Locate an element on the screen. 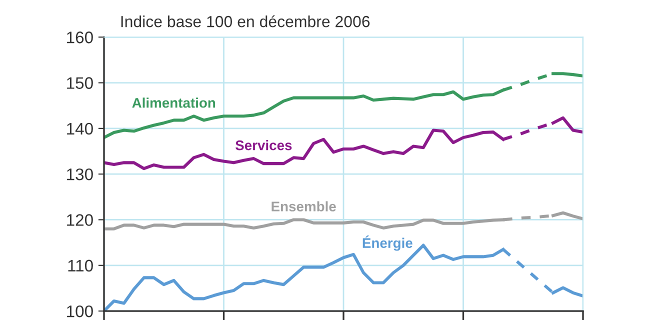  y-tick-label: 130 is located at coordinates (80, 174).